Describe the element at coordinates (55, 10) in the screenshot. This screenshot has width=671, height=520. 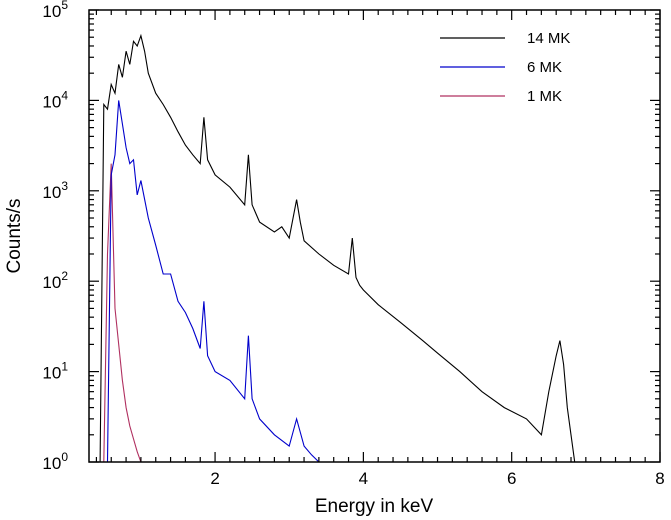
I see `y-tick-label: 10⁵` at that location.